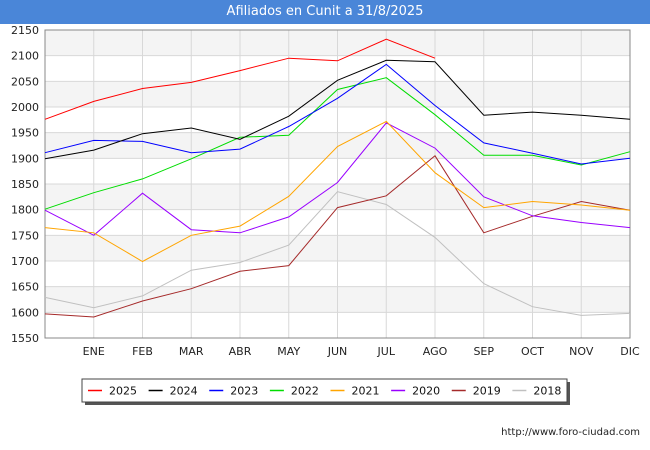 This screenshot has height=450, width=650. What do you see at coordinates (25, 81) in the screenshot?
I see `y-tick-label: 2050` at bounding box center [25, 81].